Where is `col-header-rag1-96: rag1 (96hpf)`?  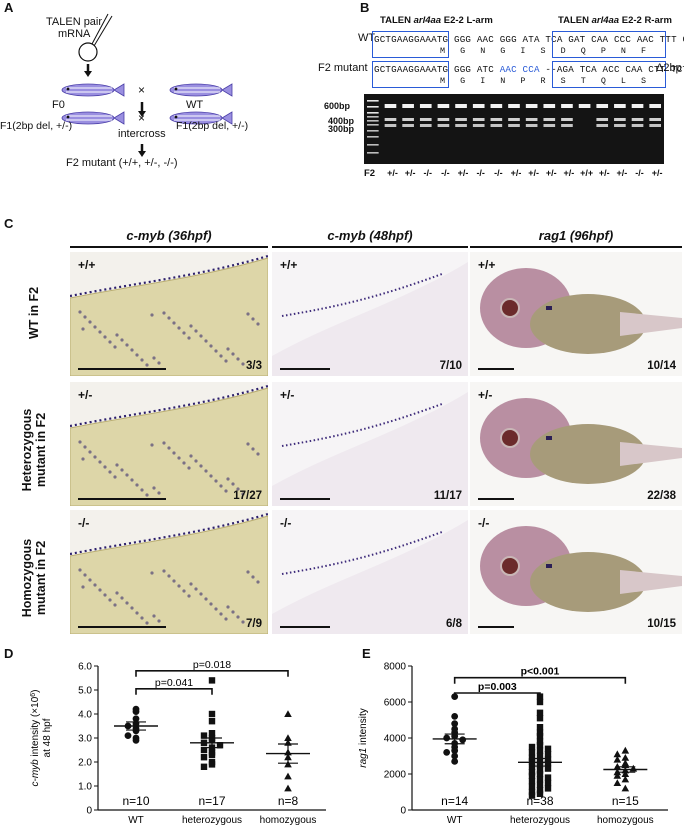
col-header-rag1-96: rag1 (96hpf) is located at coordinates (576, 235).